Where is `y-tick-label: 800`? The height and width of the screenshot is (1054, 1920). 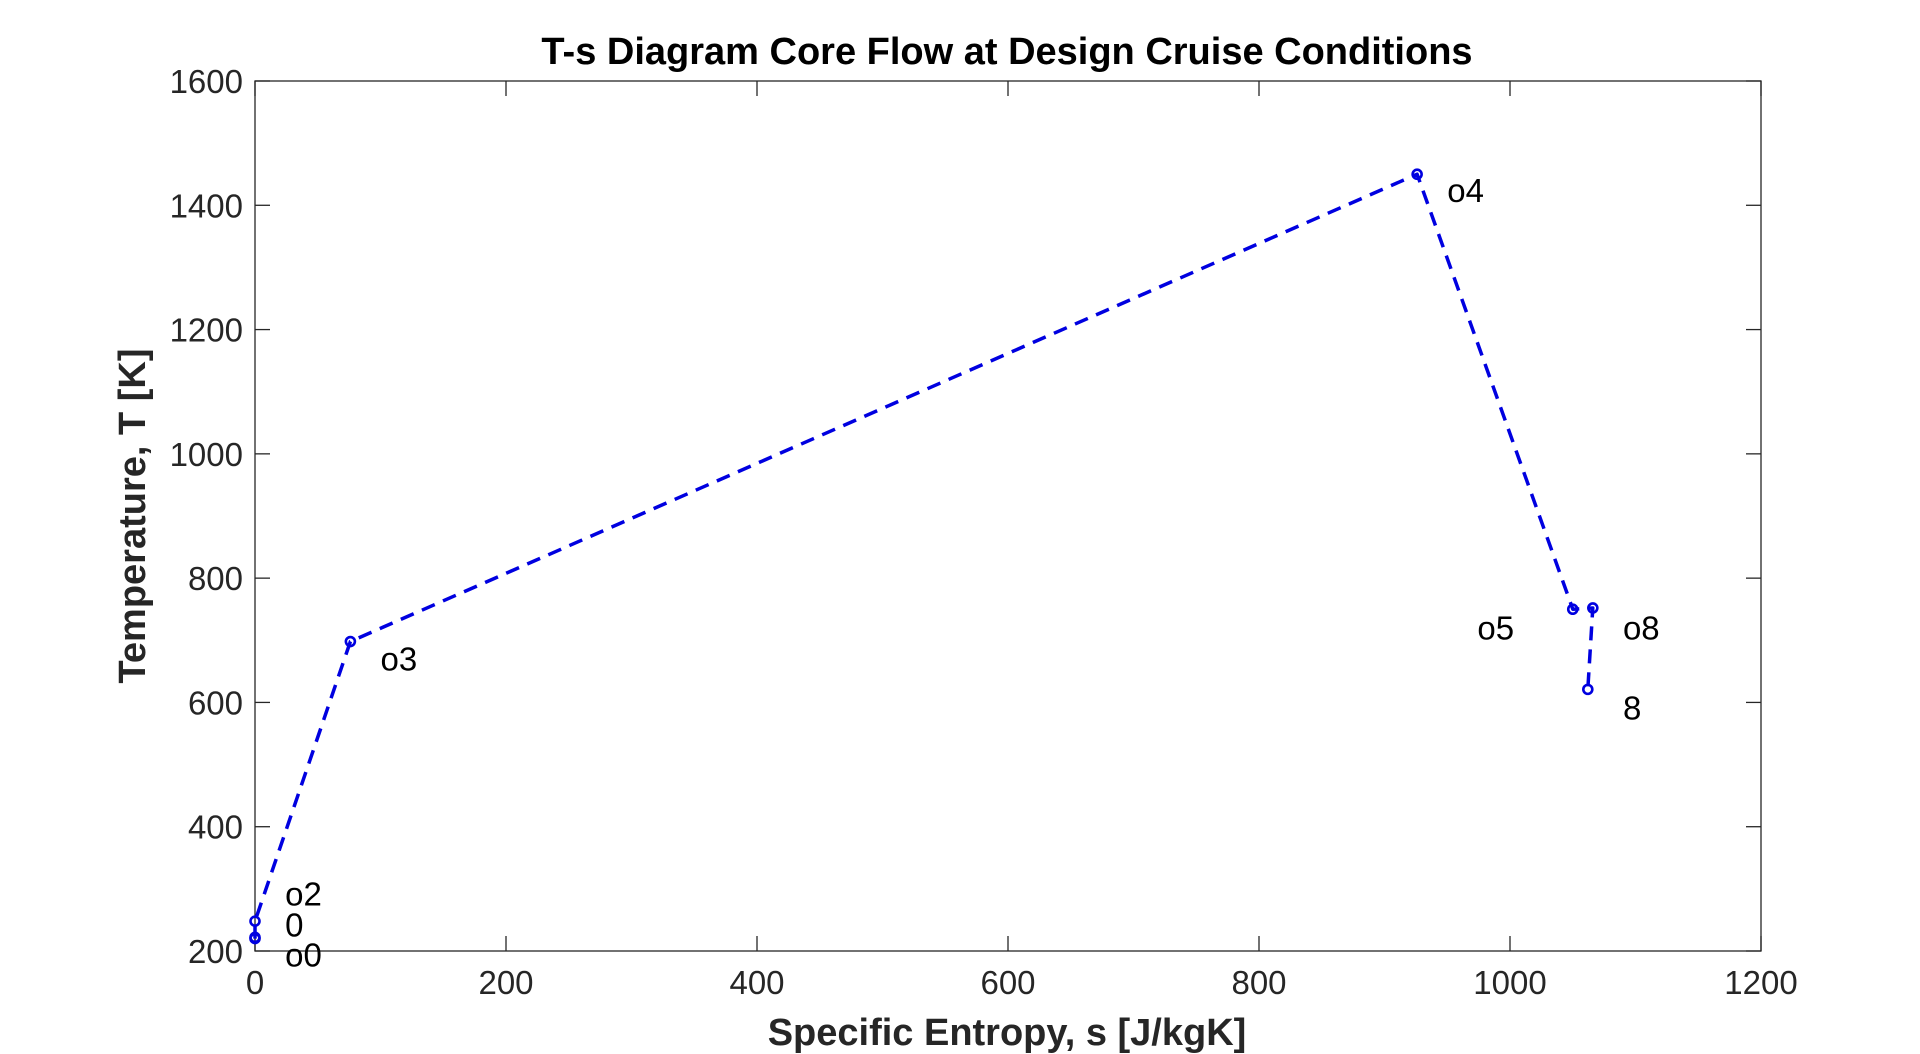 y-tick-label: 800 is located at coordinates (215, 578).